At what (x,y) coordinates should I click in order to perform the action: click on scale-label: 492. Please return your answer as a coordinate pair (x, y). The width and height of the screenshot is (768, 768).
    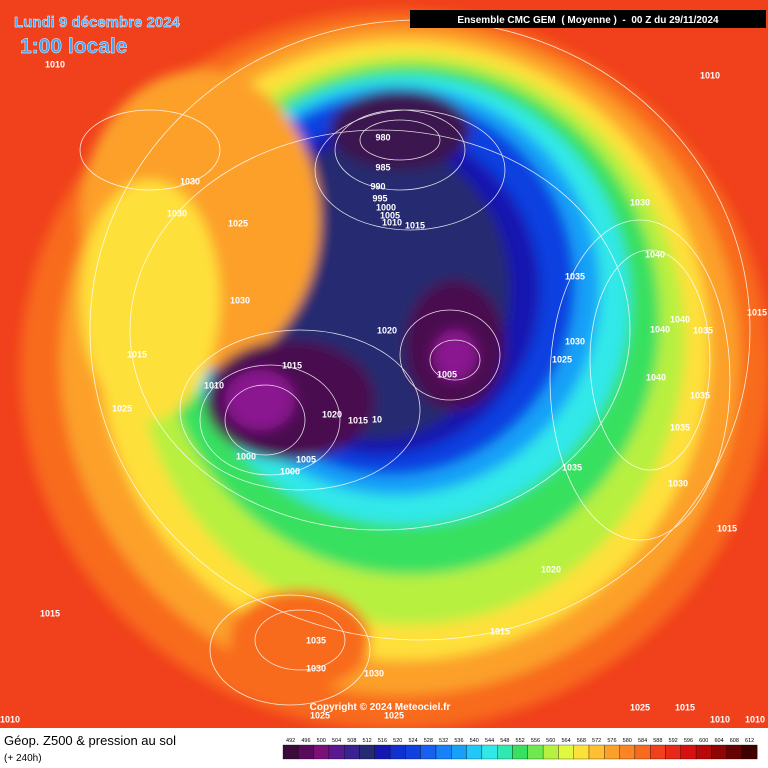
    Looking at the image, I should click on (290, 741).